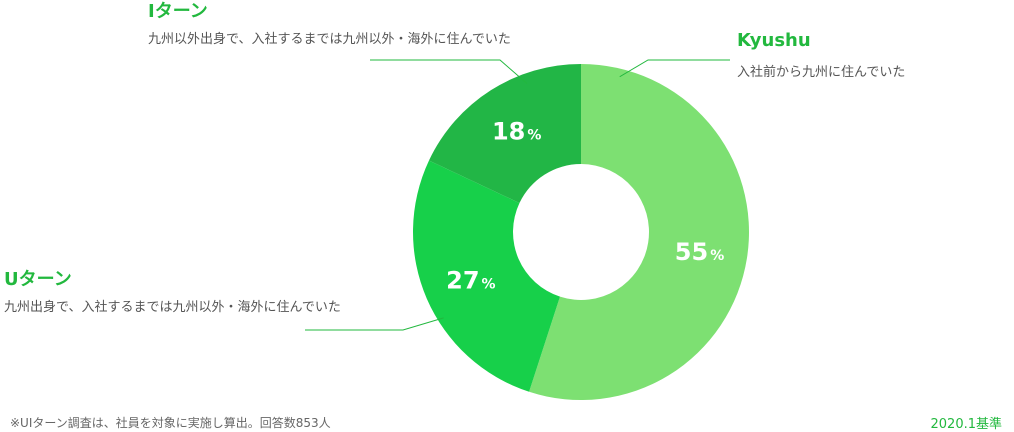 Image resolution: width=1014 pixels, height=432 pixels. Describe the element at coordinates (449, 71) in the screenshot. I see `leader-line-i-turn` at that location.